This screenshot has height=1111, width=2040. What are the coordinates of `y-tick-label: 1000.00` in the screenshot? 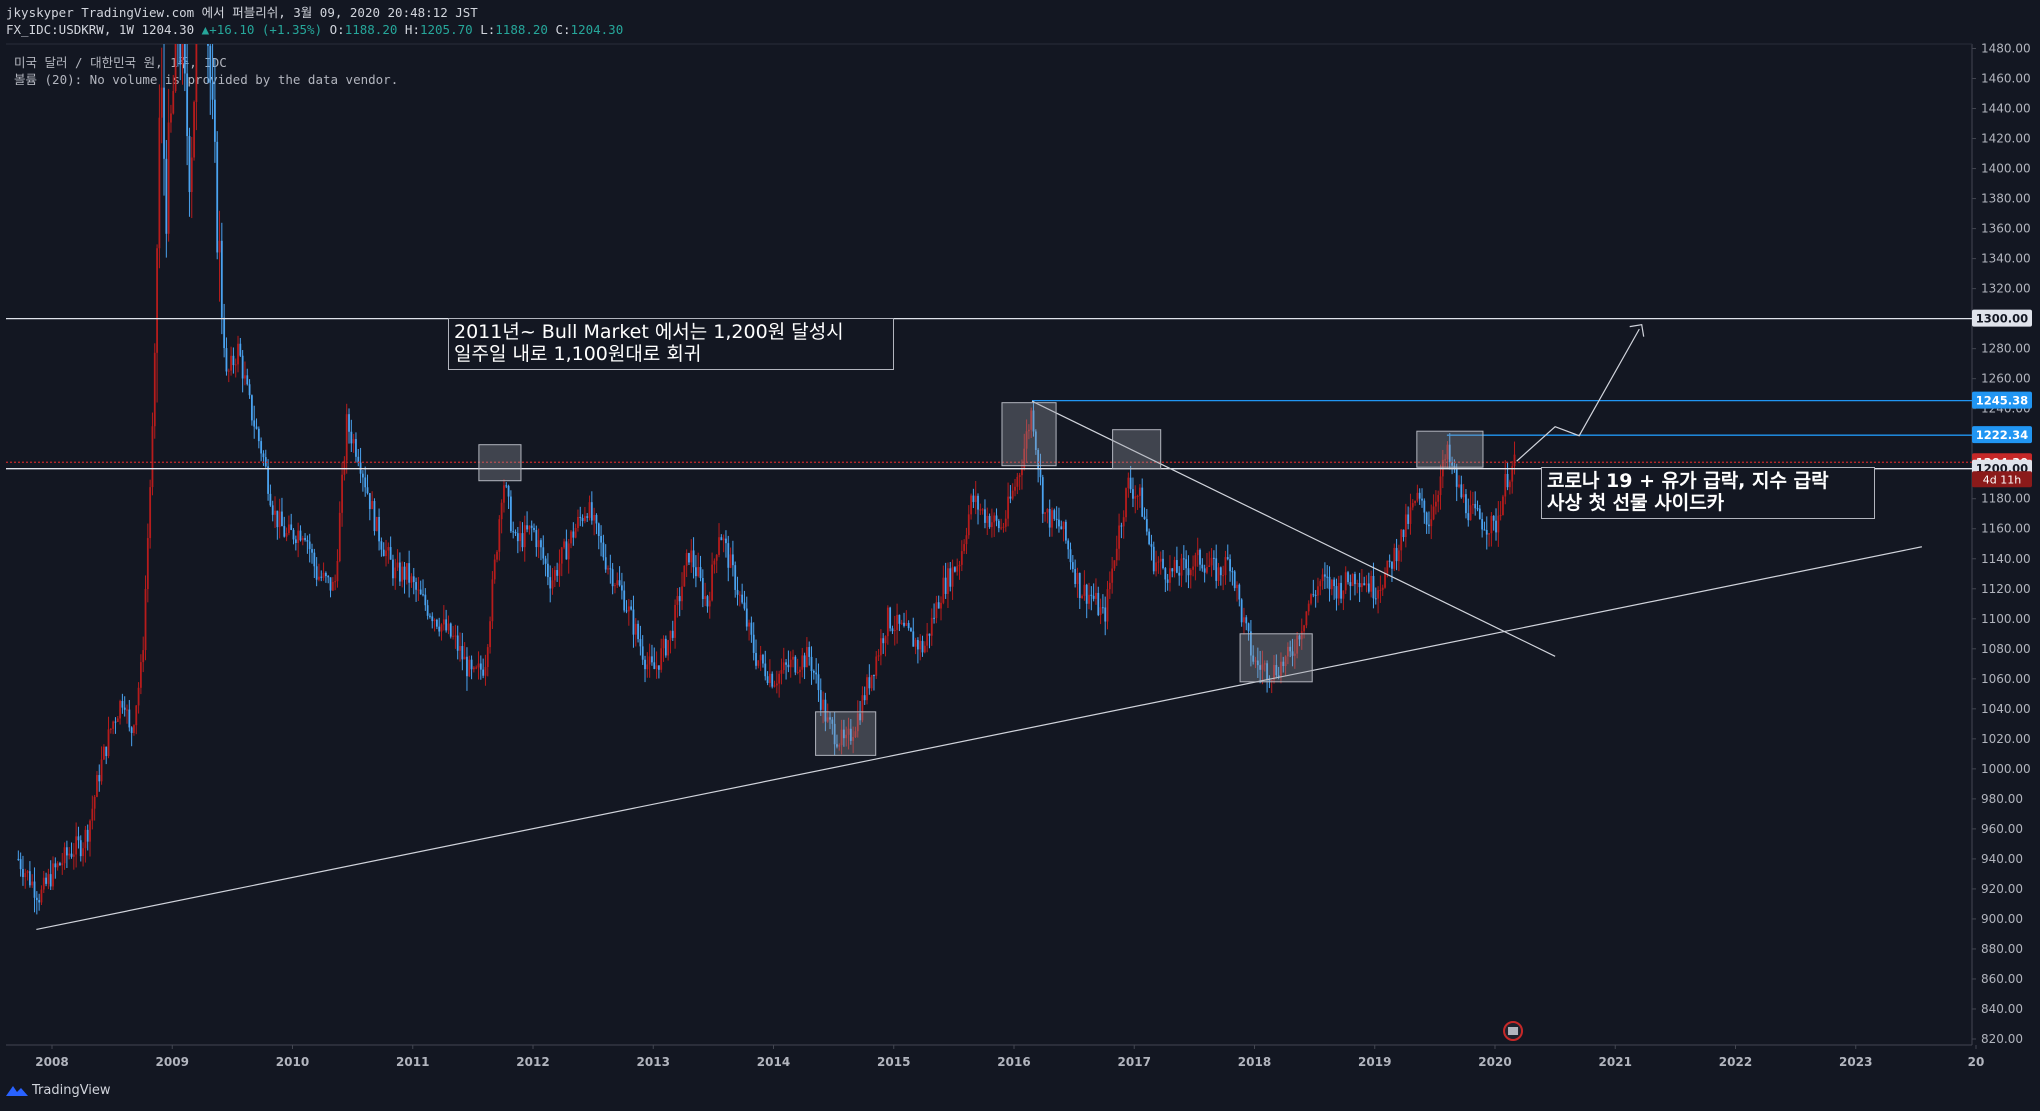 It's located at (2006, 769).